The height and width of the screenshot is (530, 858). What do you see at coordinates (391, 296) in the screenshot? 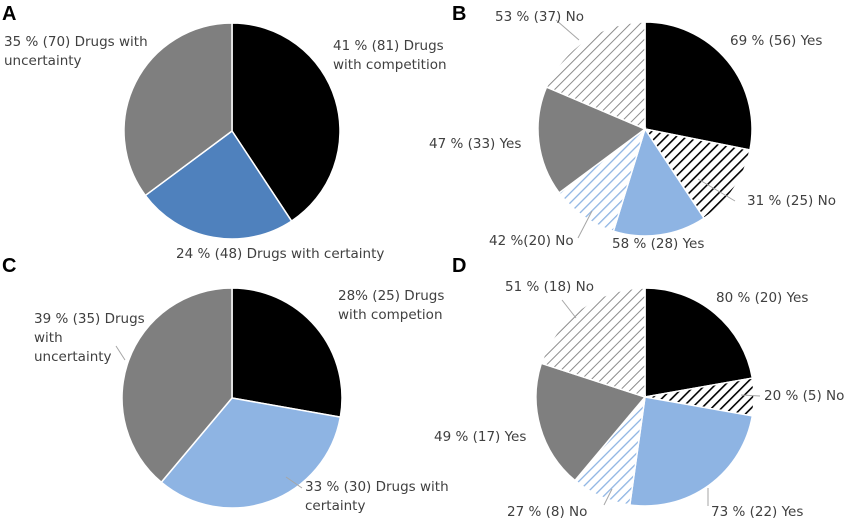
I see `pie-c-label-1-line-1: 28% (25) Drugs` at bounding box center [391, 296].